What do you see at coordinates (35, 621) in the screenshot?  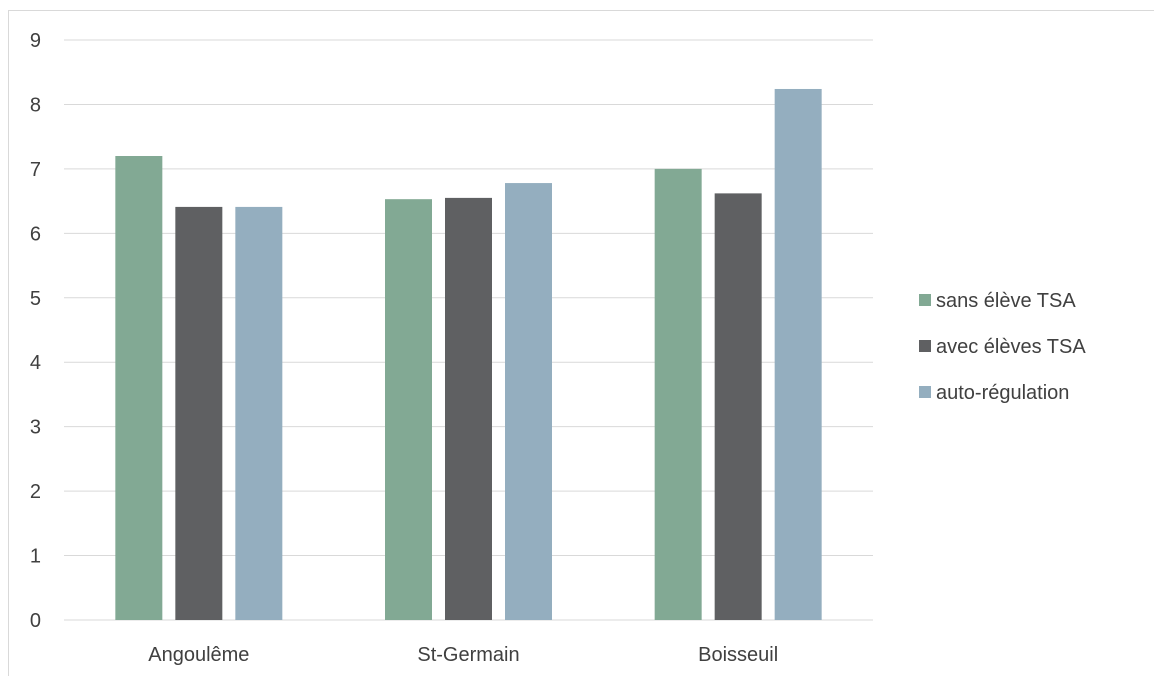 I see `y-tick-label: 0` at bounding box center [35, 621].